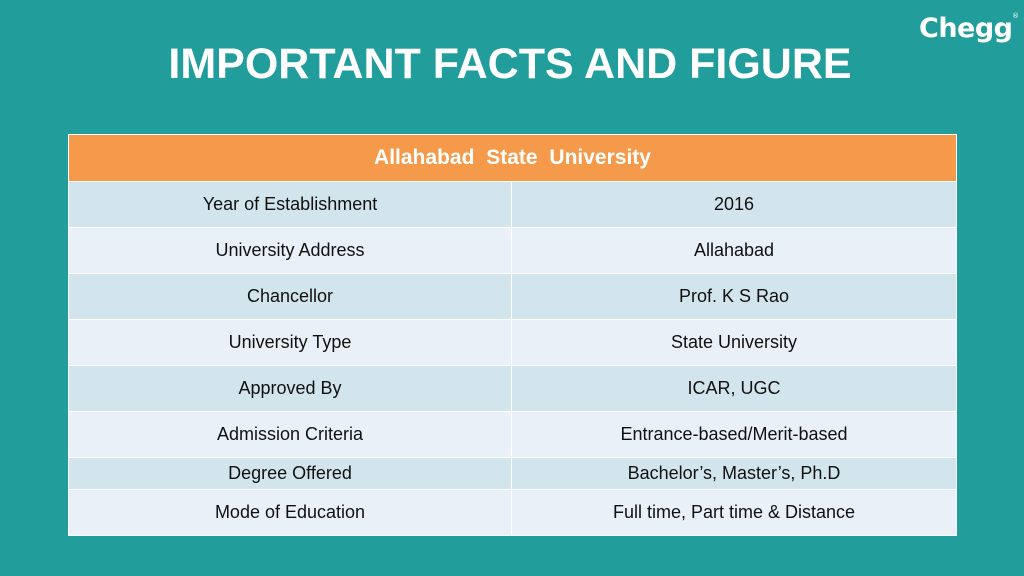 The height and width of the screenshot is (576, 1024). I want to click on registered-mark: ®, so click(1015, 16).